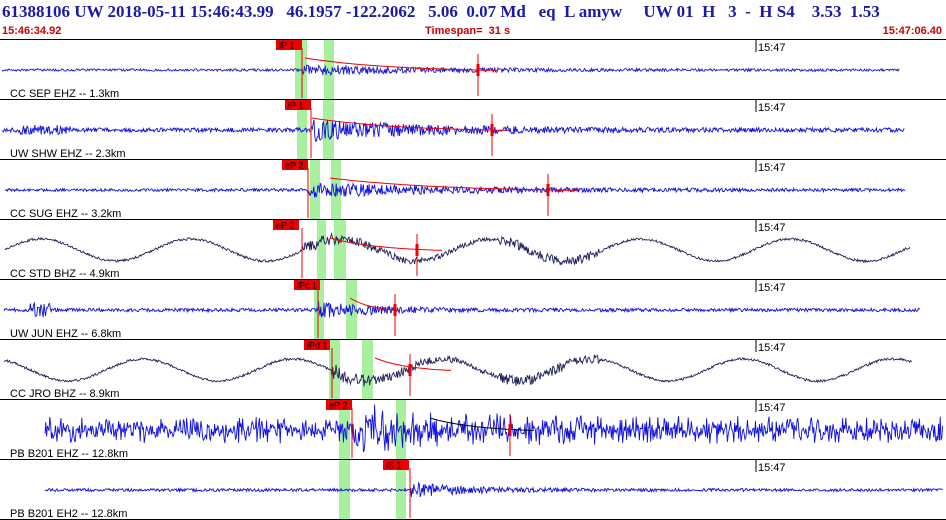 The width and height of the screenshot is (946, 520). Describe the element at coordinates (65, 214) in the screenshot. I see `station-label: CC SUG EHZ -- 3.2km` at that location.